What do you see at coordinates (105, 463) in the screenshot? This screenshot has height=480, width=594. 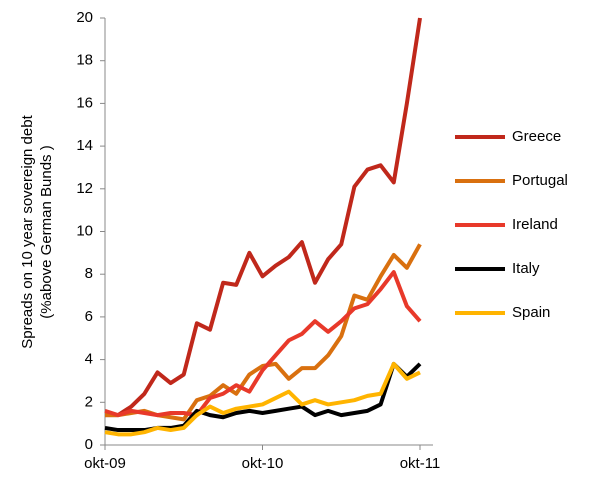 I see `x-tick-label: okt-09` at bounding box center [105, 463].